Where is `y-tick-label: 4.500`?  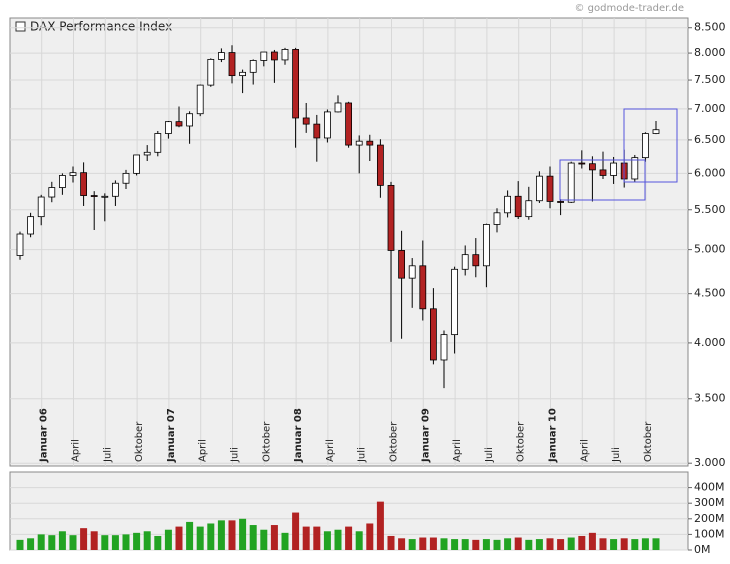
y-tick-label: 4.500 is located at coordinates (710, 293).